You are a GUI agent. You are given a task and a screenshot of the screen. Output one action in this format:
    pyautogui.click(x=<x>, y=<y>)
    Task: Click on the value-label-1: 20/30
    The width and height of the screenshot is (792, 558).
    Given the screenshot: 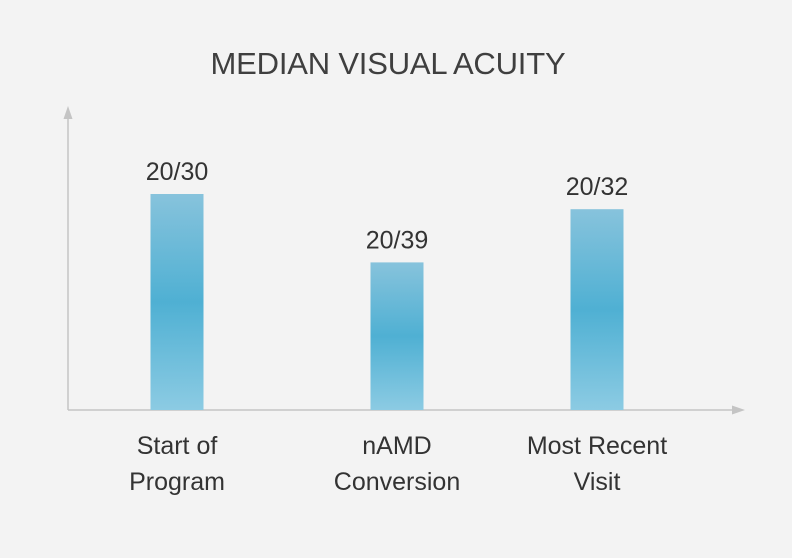 What is the action you would take?
    pyautogui.click(x=177, y=172)
    